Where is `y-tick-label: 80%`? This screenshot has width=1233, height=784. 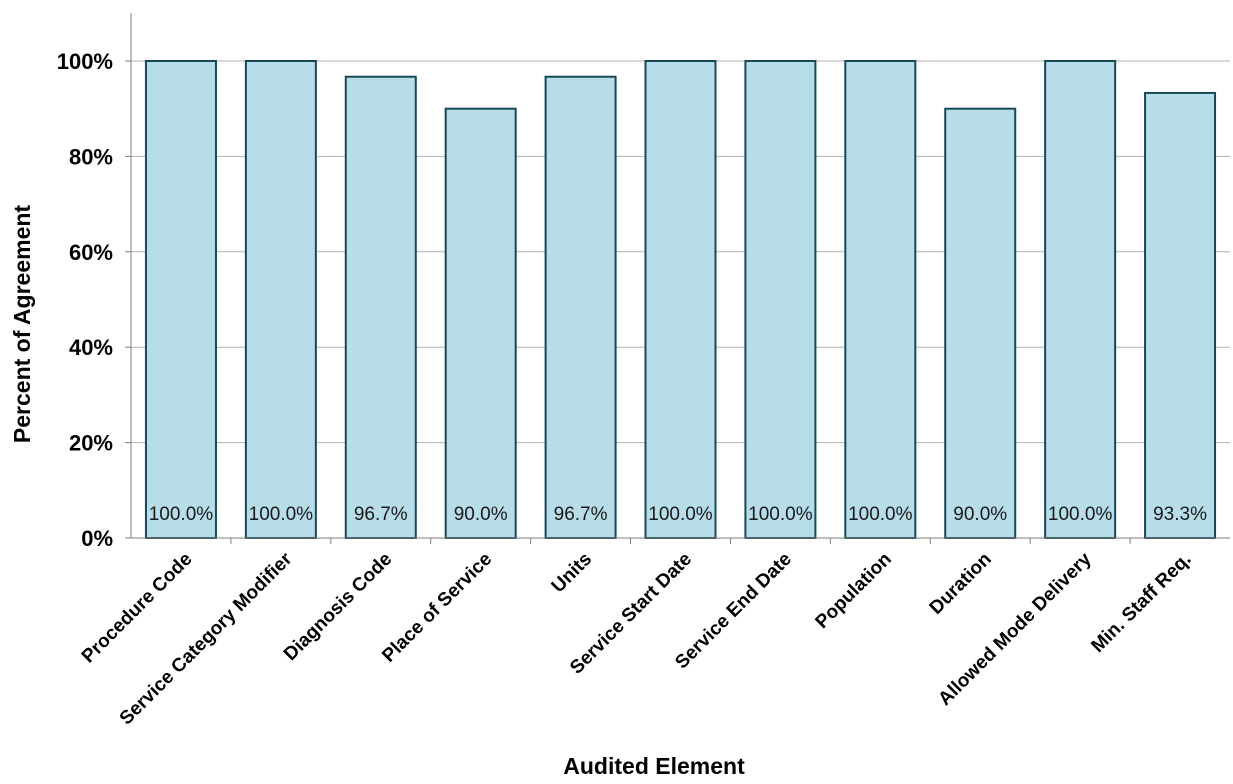 y-tick-label: 80% is located at coordinates (91, 156).